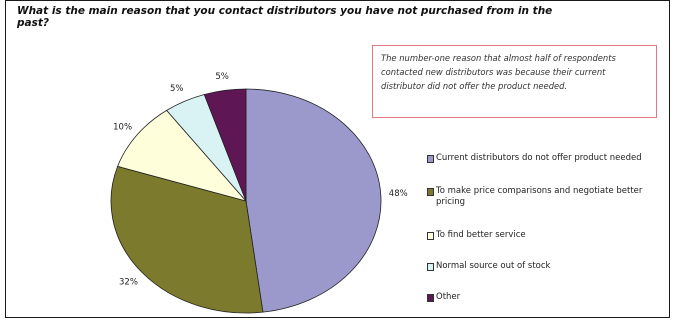 The width and height of the screenshot is (675, 320). What do you see at coordinates (398, 194) in the screenshot?
I see `pie-label-0: 48%` at bounding box center [398, 194].